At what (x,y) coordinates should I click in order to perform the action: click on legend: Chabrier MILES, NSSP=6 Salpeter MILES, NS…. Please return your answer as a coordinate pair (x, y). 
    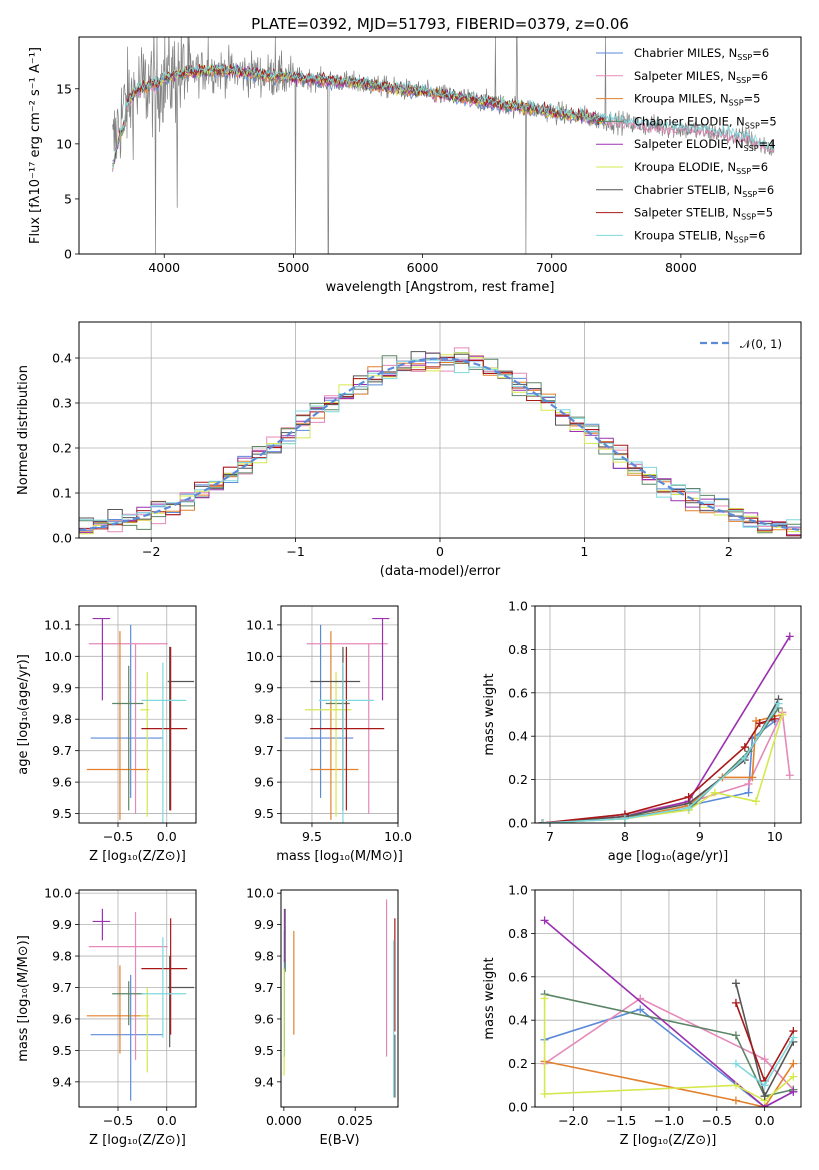
    Looking at the image, I should click on (686, 145).